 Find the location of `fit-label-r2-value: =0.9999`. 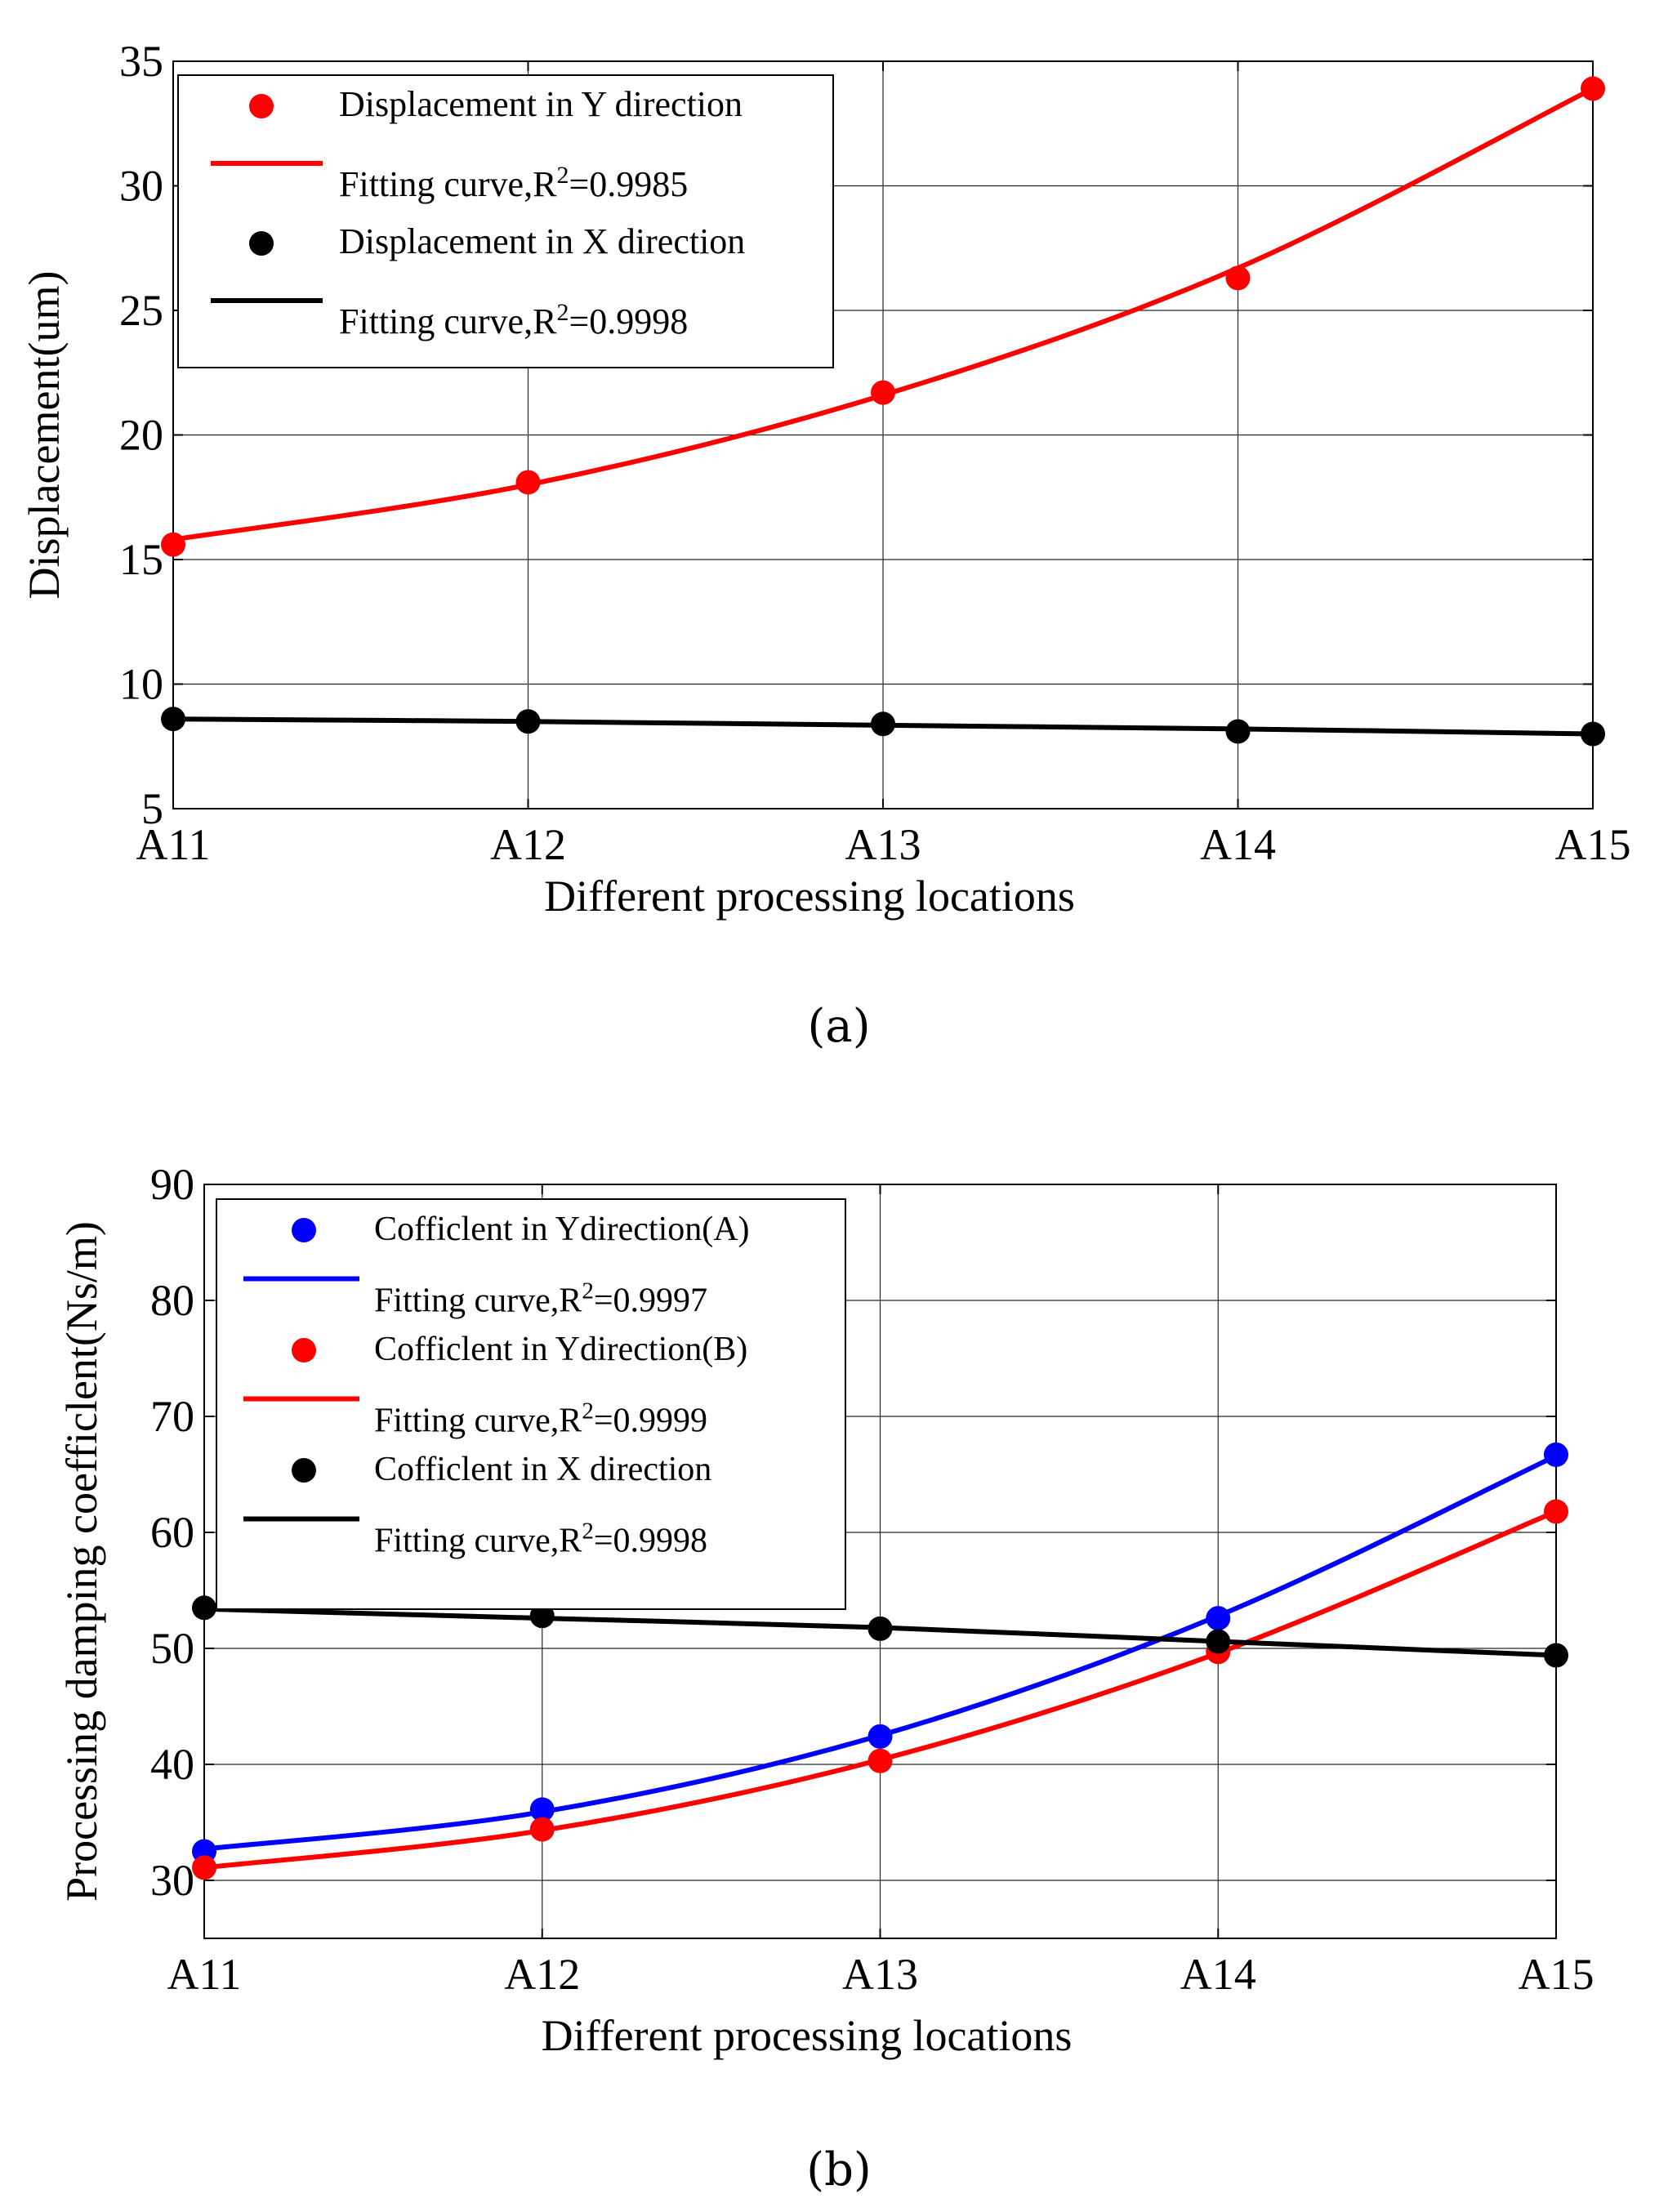

fit-label-r2-value: =0.9999 is located at coordinates (650, 1421).